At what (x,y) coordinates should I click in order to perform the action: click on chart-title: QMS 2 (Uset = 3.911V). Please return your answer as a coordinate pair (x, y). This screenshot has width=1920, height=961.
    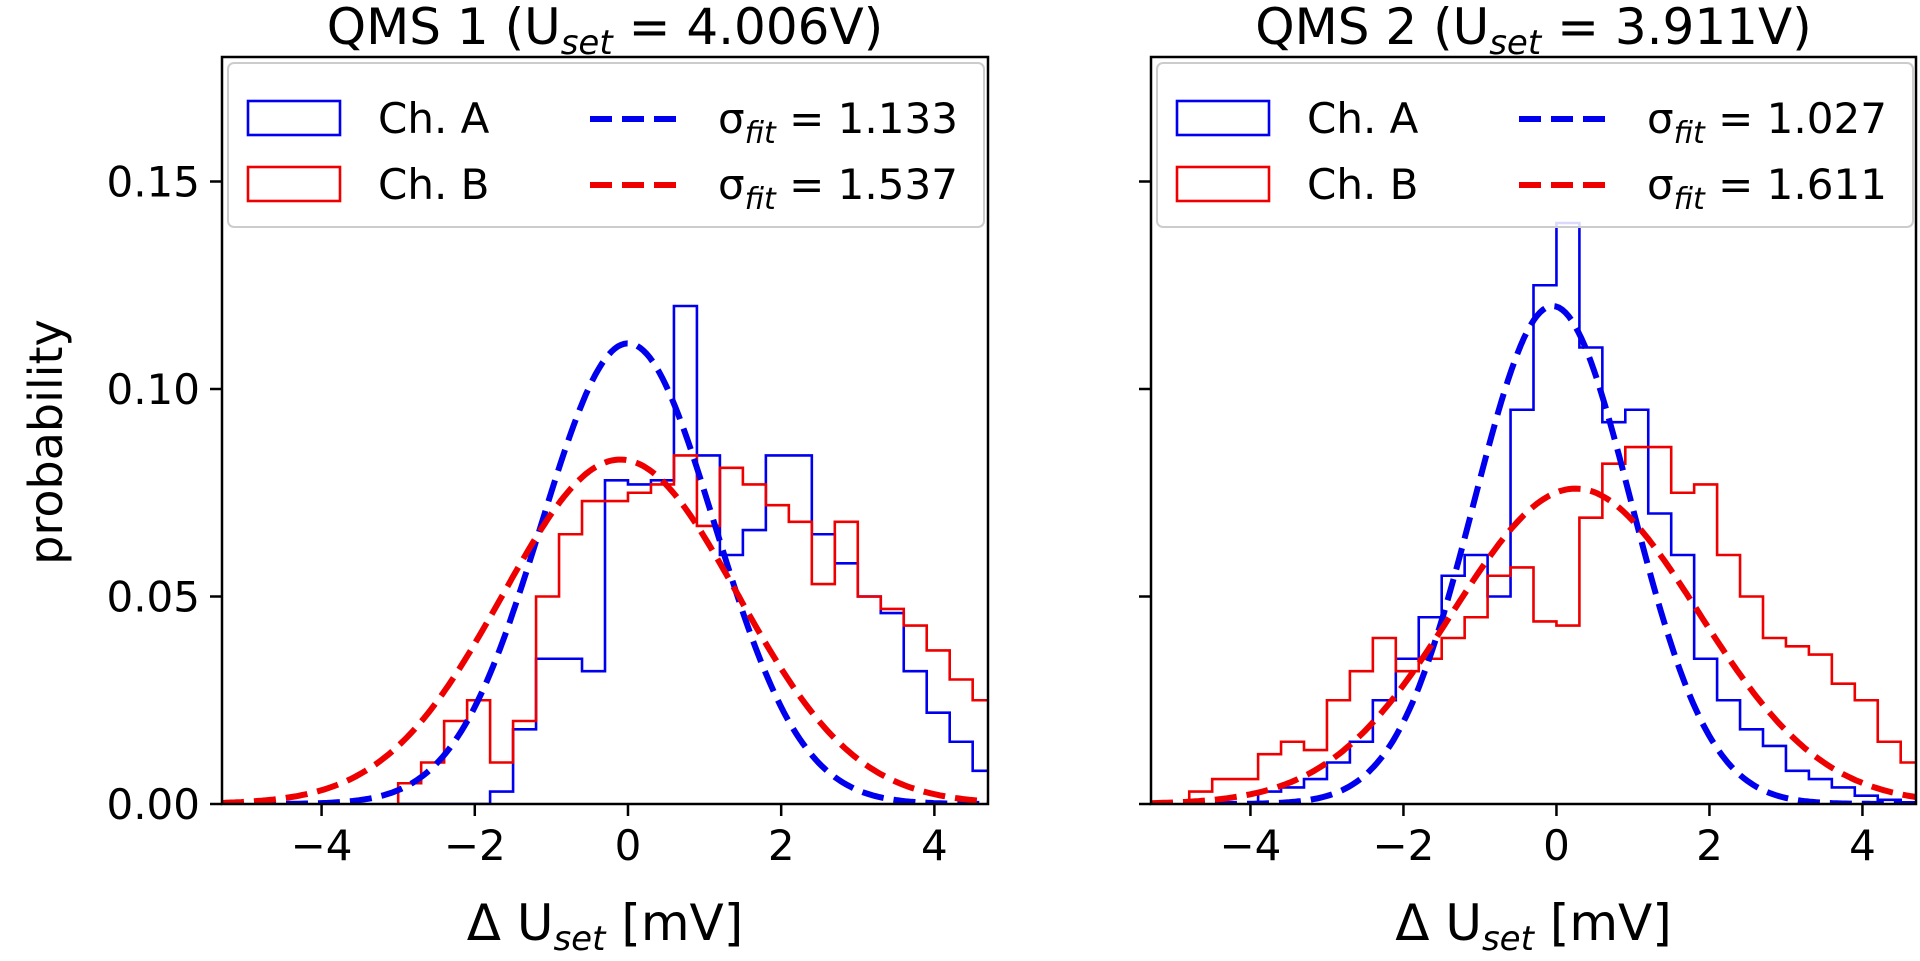
    Looking at the image, I should click on (1533, 31).